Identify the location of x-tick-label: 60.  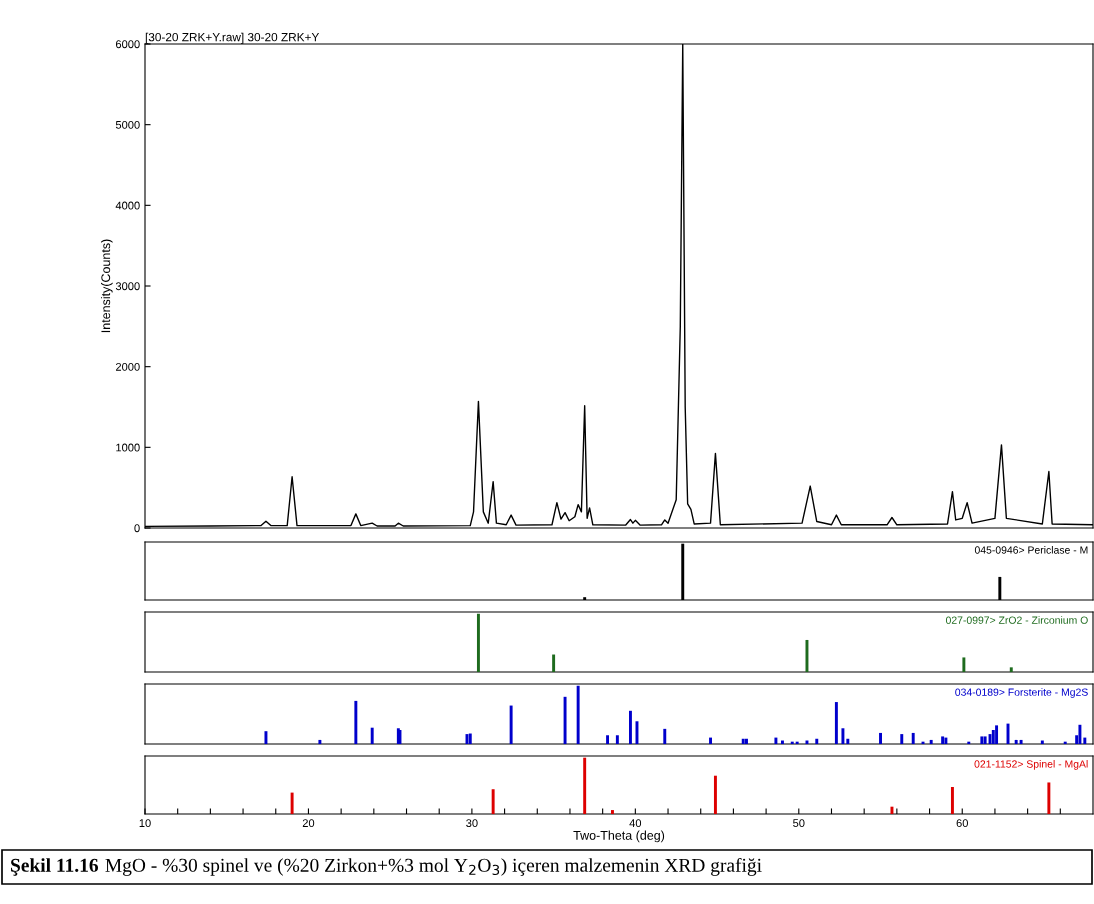
(962, 823).